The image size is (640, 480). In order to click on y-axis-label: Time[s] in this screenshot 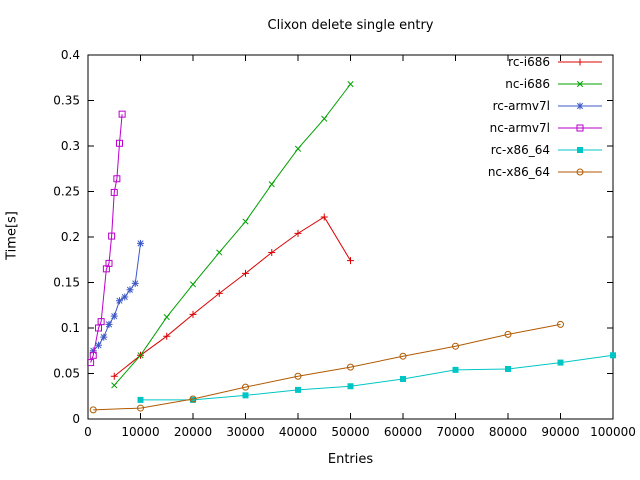, I will do `click(12, 235)`.